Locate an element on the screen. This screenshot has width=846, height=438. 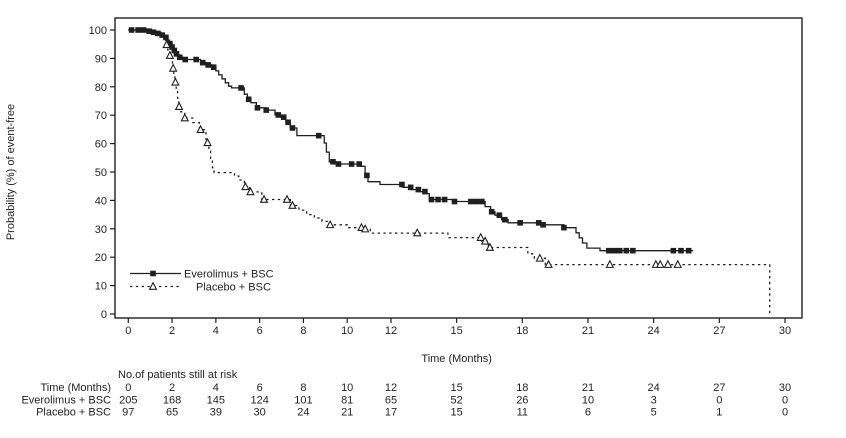
risk-table-cell: 5 is located at coordinates (654, 413).